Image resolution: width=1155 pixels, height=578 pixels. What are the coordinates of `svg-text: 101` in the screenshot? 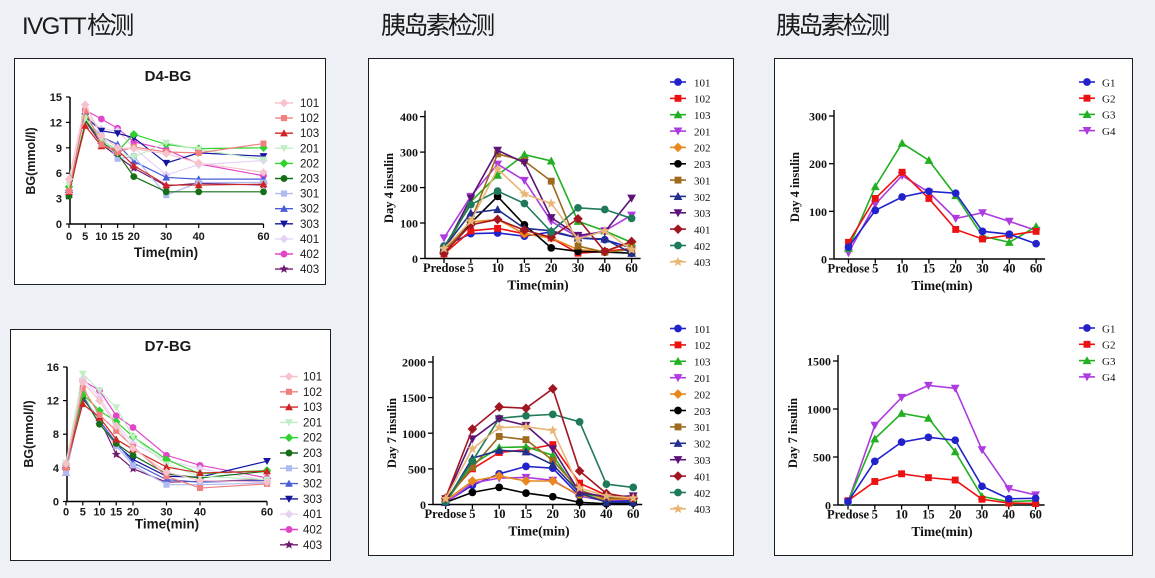 It's located at (702, 83).